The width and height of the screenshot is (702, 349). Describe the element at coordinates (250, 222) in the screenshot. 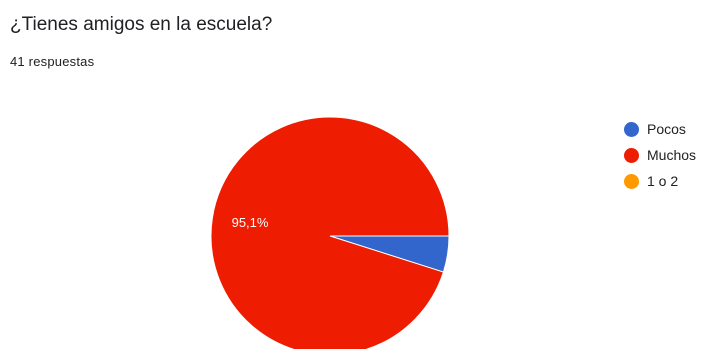

I see `slice-data-label: 95,1%` at that location.